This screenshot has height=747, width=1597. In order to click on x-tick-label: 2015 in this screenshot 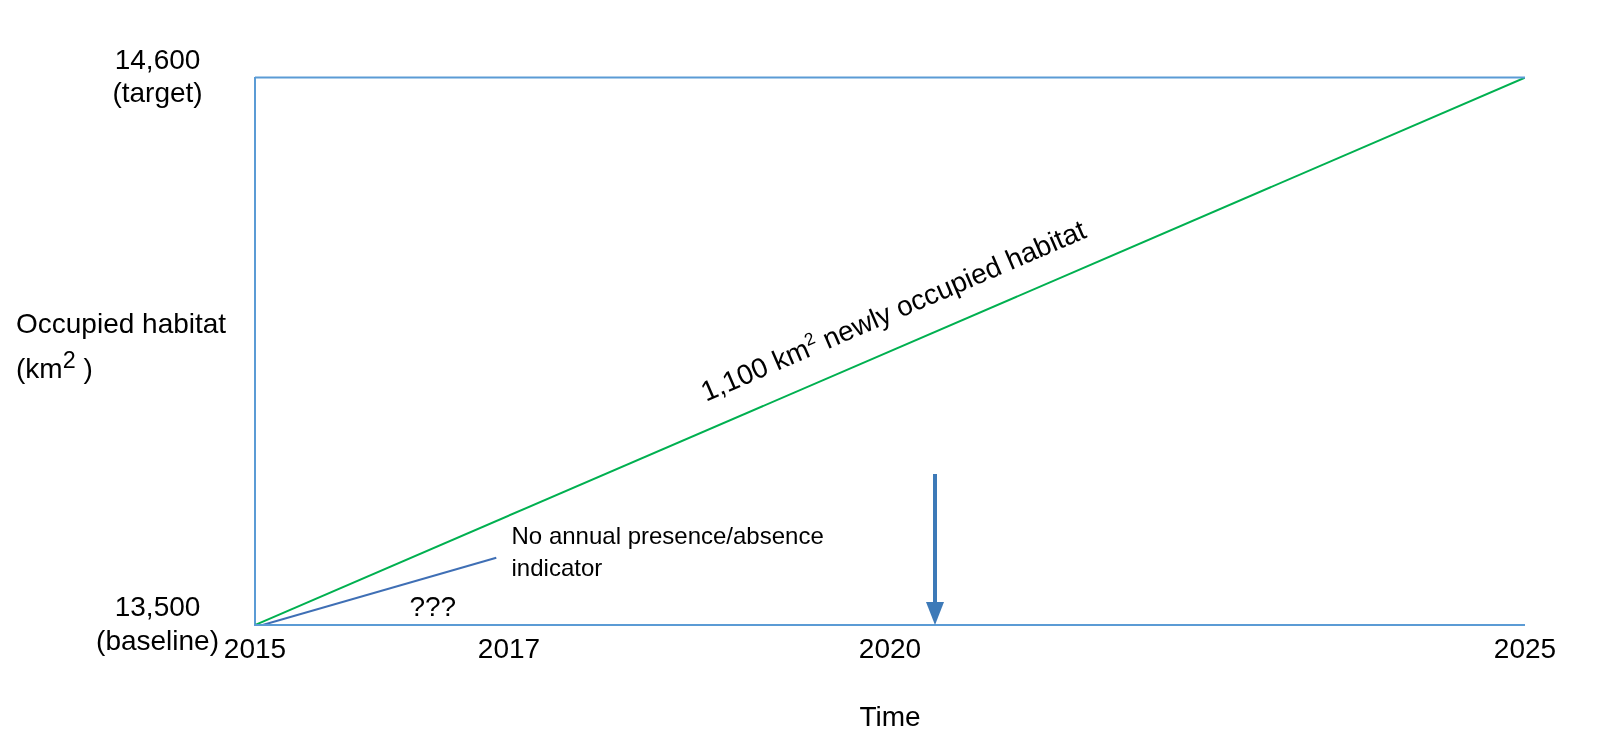, I will do `click(255, 648)`.